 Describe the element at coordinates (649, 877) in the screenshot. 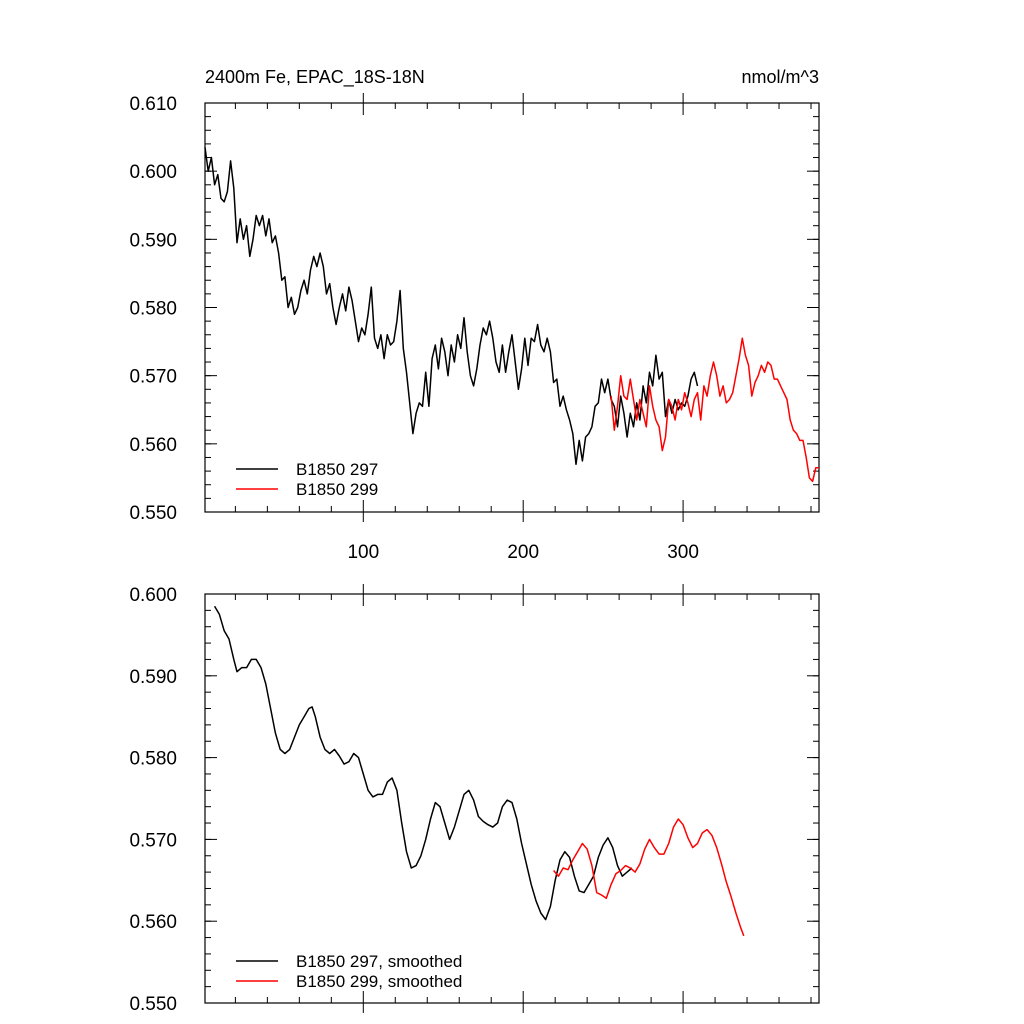

I see `series-line-b1850-299-smoothed` at that location.